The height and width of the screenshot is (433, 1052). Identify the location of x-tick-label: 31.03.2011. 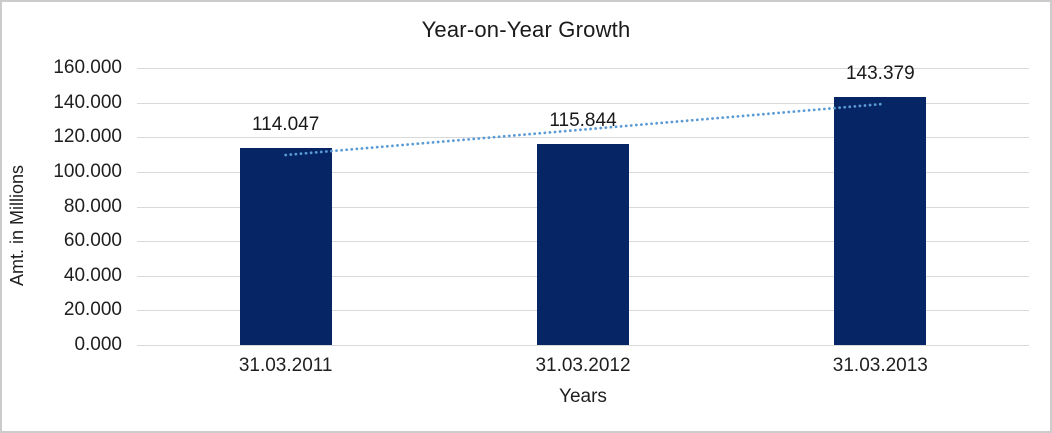
(285, 365).